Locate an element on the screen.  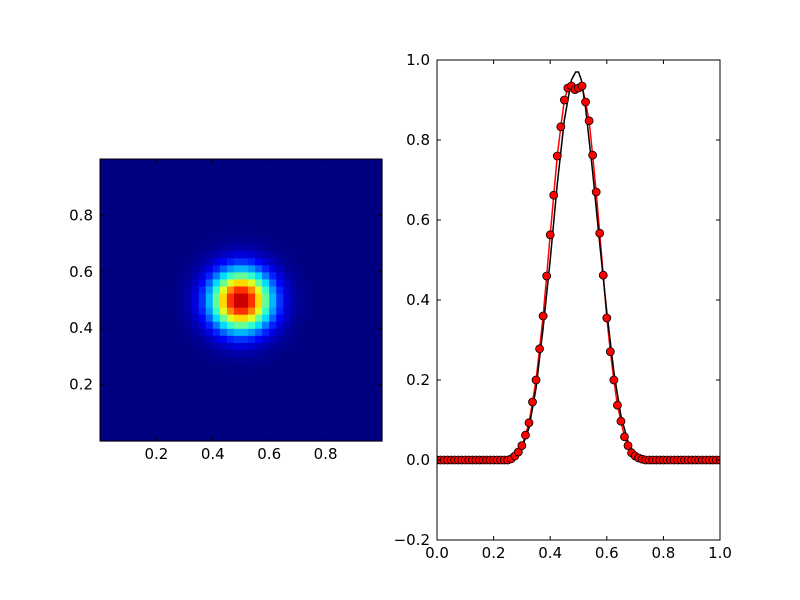
line-ytick-label: 0.4 is located at coordinates (418, 300).